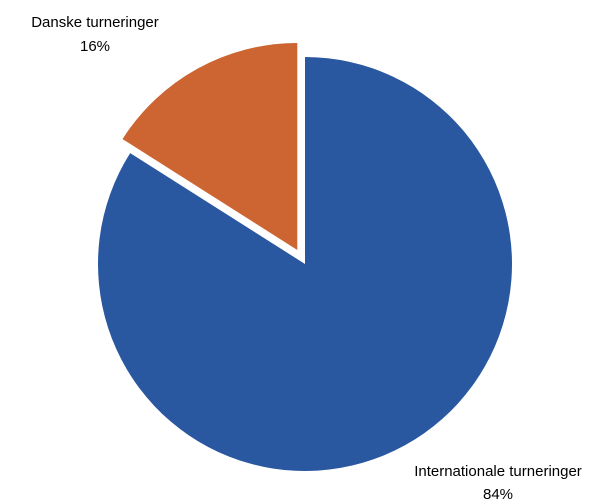  What do you see at coordinates (95, 46) in the screenshot?
I see `slice-label-danske-value: 16%` at bounding box center [95, 46].